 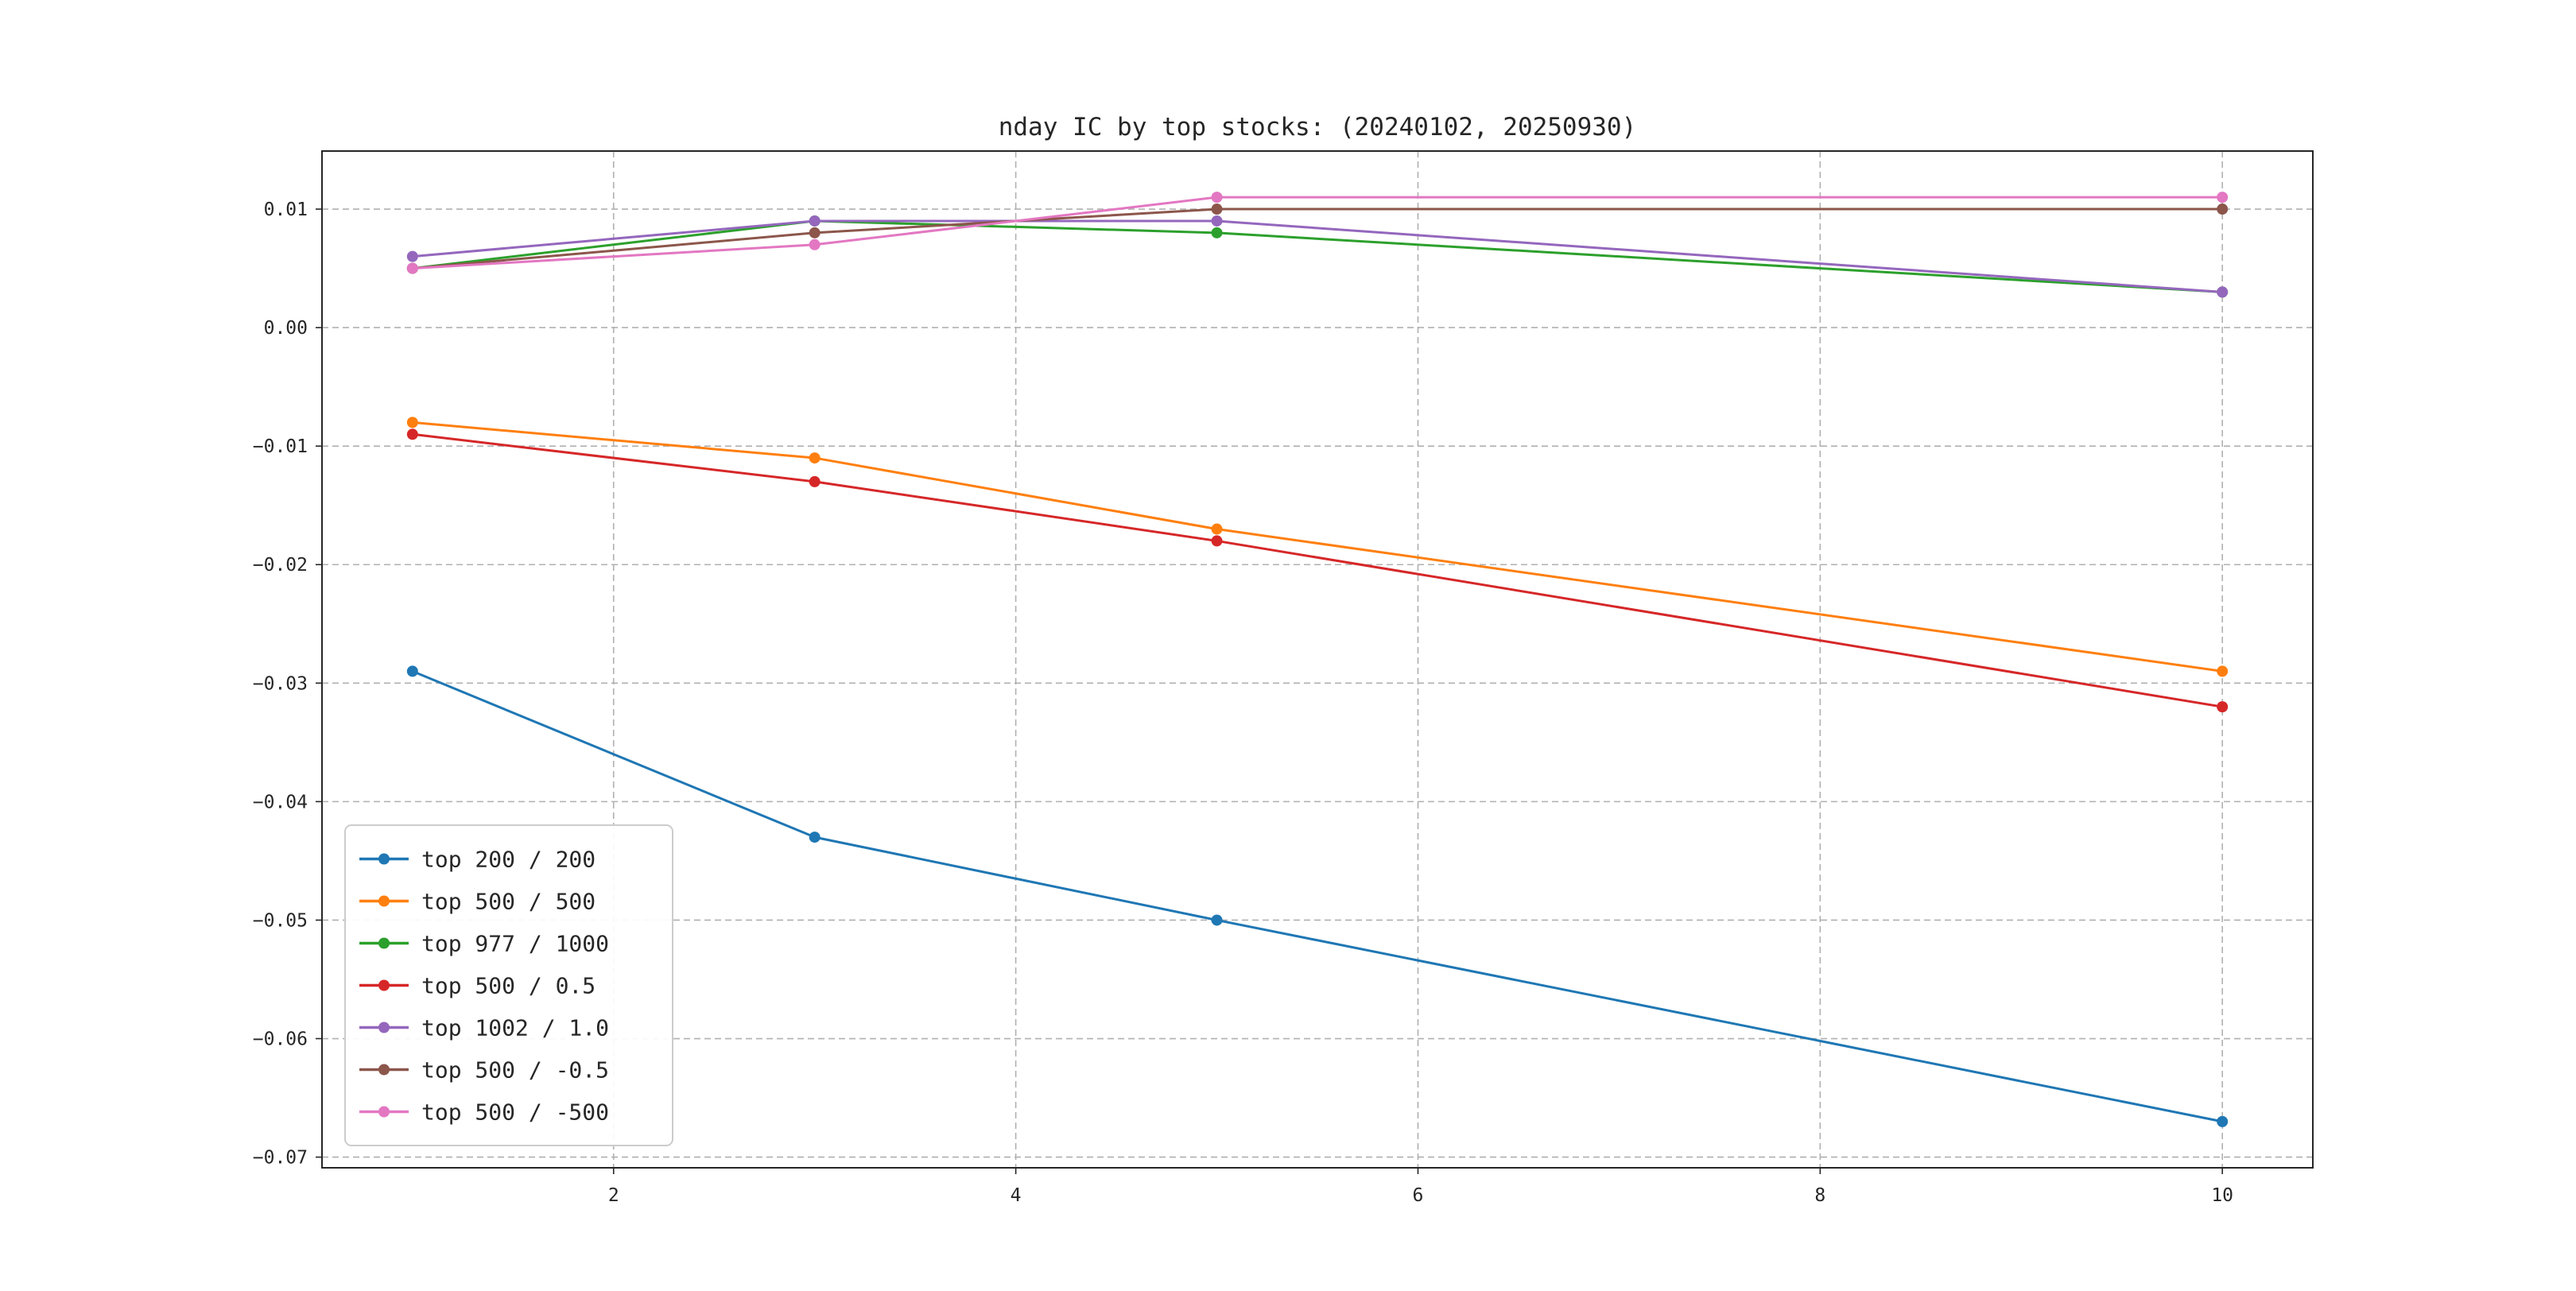 What do you see at coordinates (508, 860) in the screenshot?
I see `legend-label: top 200 / 200` at bounding box center [508, 860].